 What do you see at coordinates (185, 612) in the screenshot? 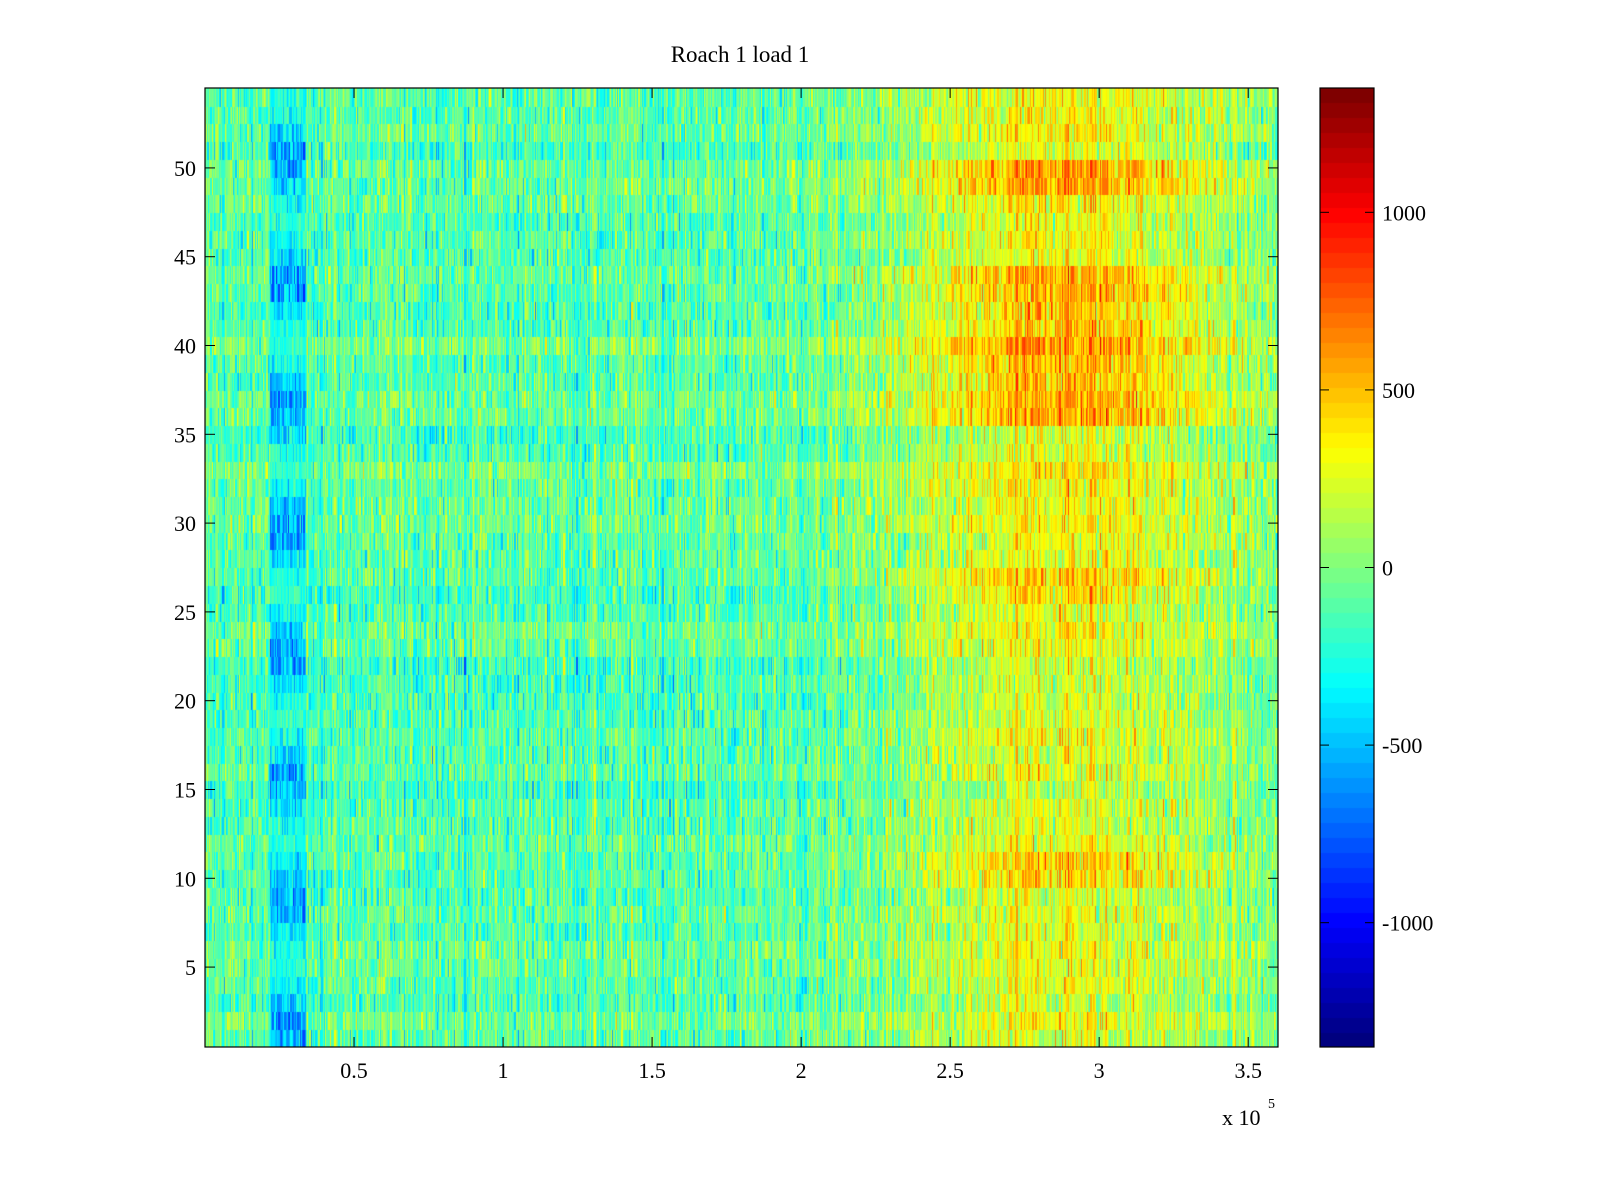
I see `y-tick-label: 25` at bounding box center [185, 612].